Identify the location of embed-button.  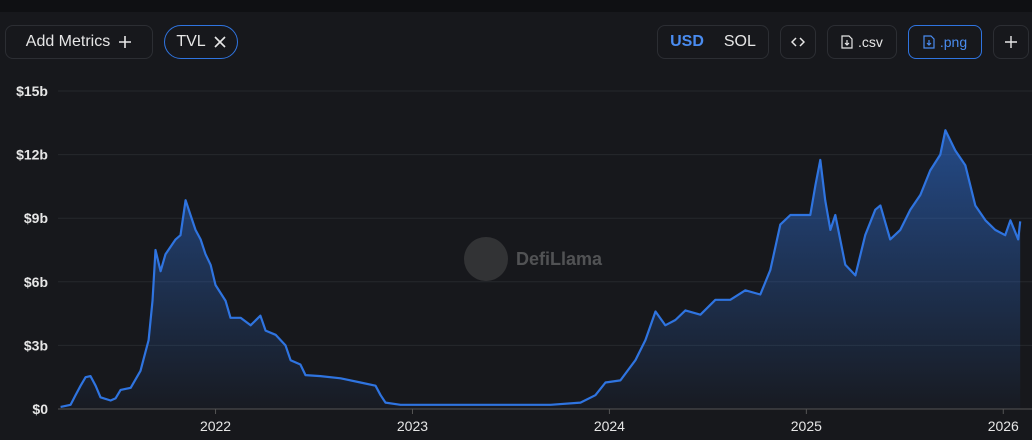
(798, 42).